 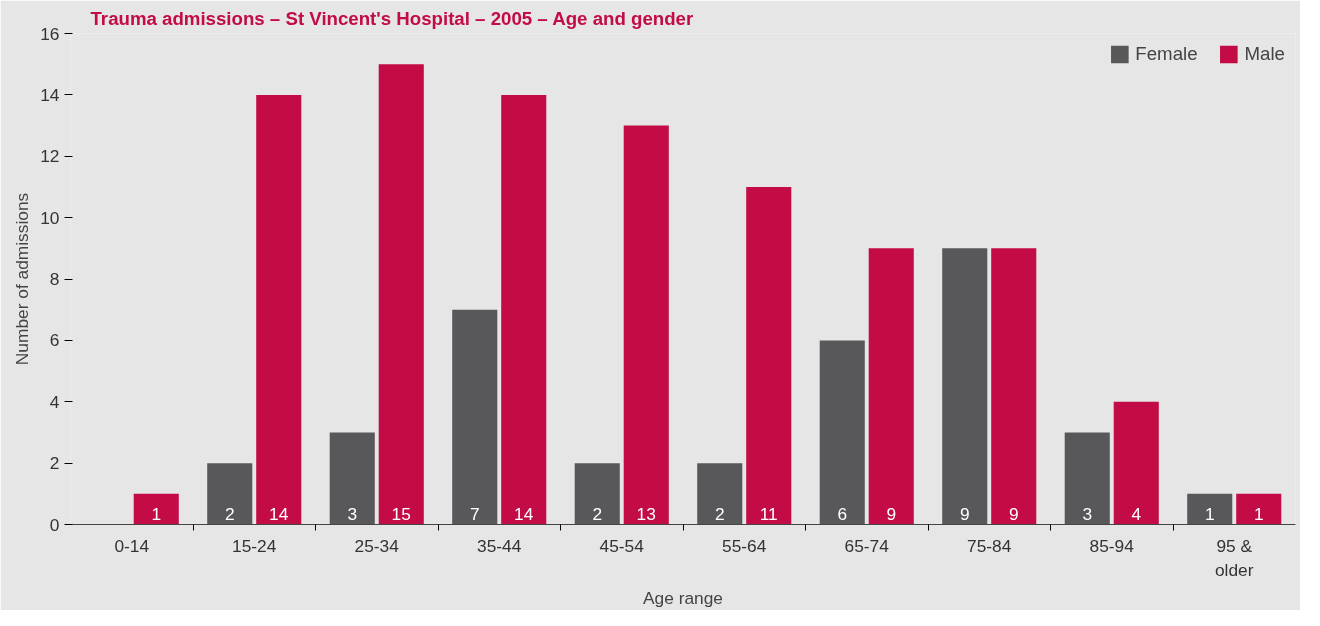 What do you see at coordinates (50, 33) in the screenshot?
I see `y-tick-label: 16` at bounding box center [50, 33].